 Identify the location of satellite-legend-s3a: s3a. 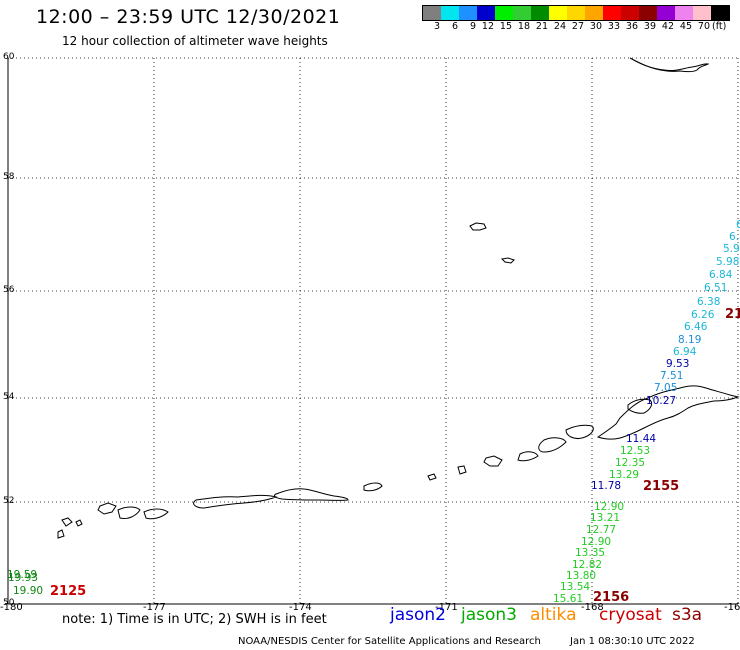
(687, 615).